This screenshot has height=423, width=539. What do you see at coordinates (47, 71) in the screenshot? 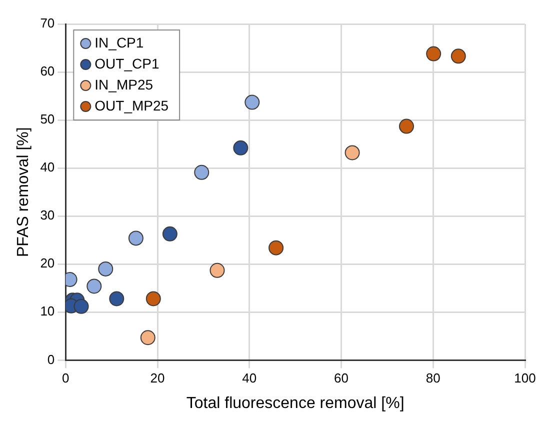
I see `y-tick-label: 60` at bounding box center [47, 71].